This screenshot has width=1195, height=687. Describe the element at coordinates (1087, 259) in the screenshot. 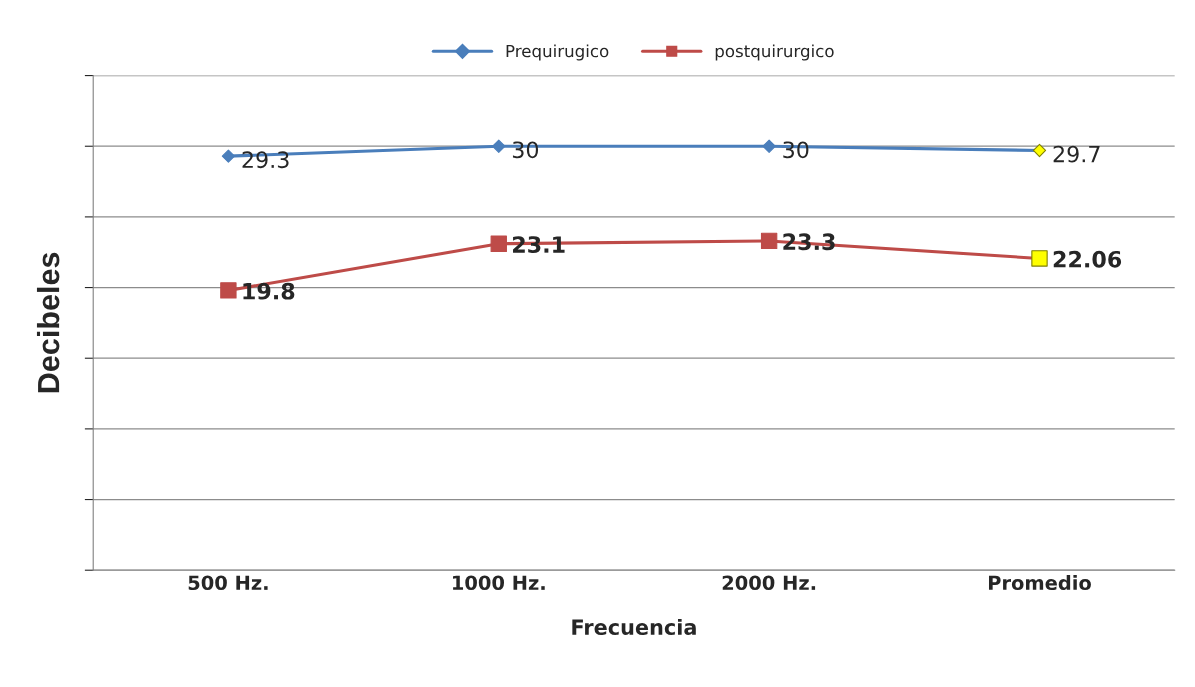

I see `data-label: 22.06` at that location.